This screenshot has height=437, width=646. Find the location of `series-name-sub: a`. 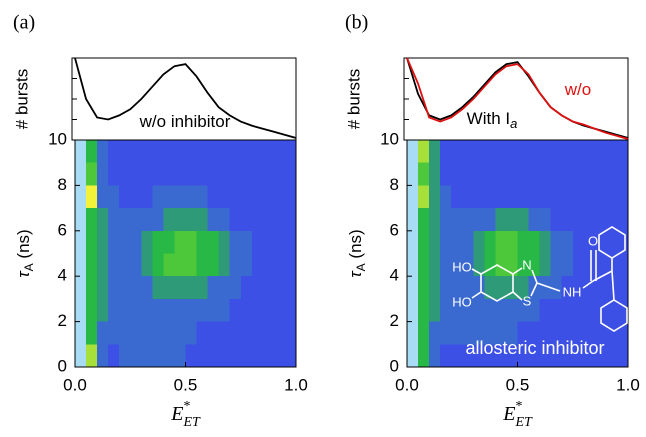

series-name-sub: a is located at coordinates (513, 123).